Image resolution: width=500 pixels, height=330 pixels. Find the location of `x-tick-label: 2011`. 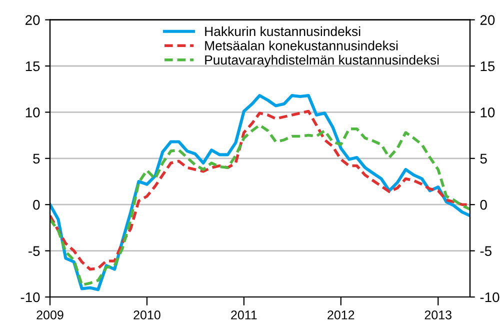

x-tick-label: 2011 is located at coordinates (244, 315).